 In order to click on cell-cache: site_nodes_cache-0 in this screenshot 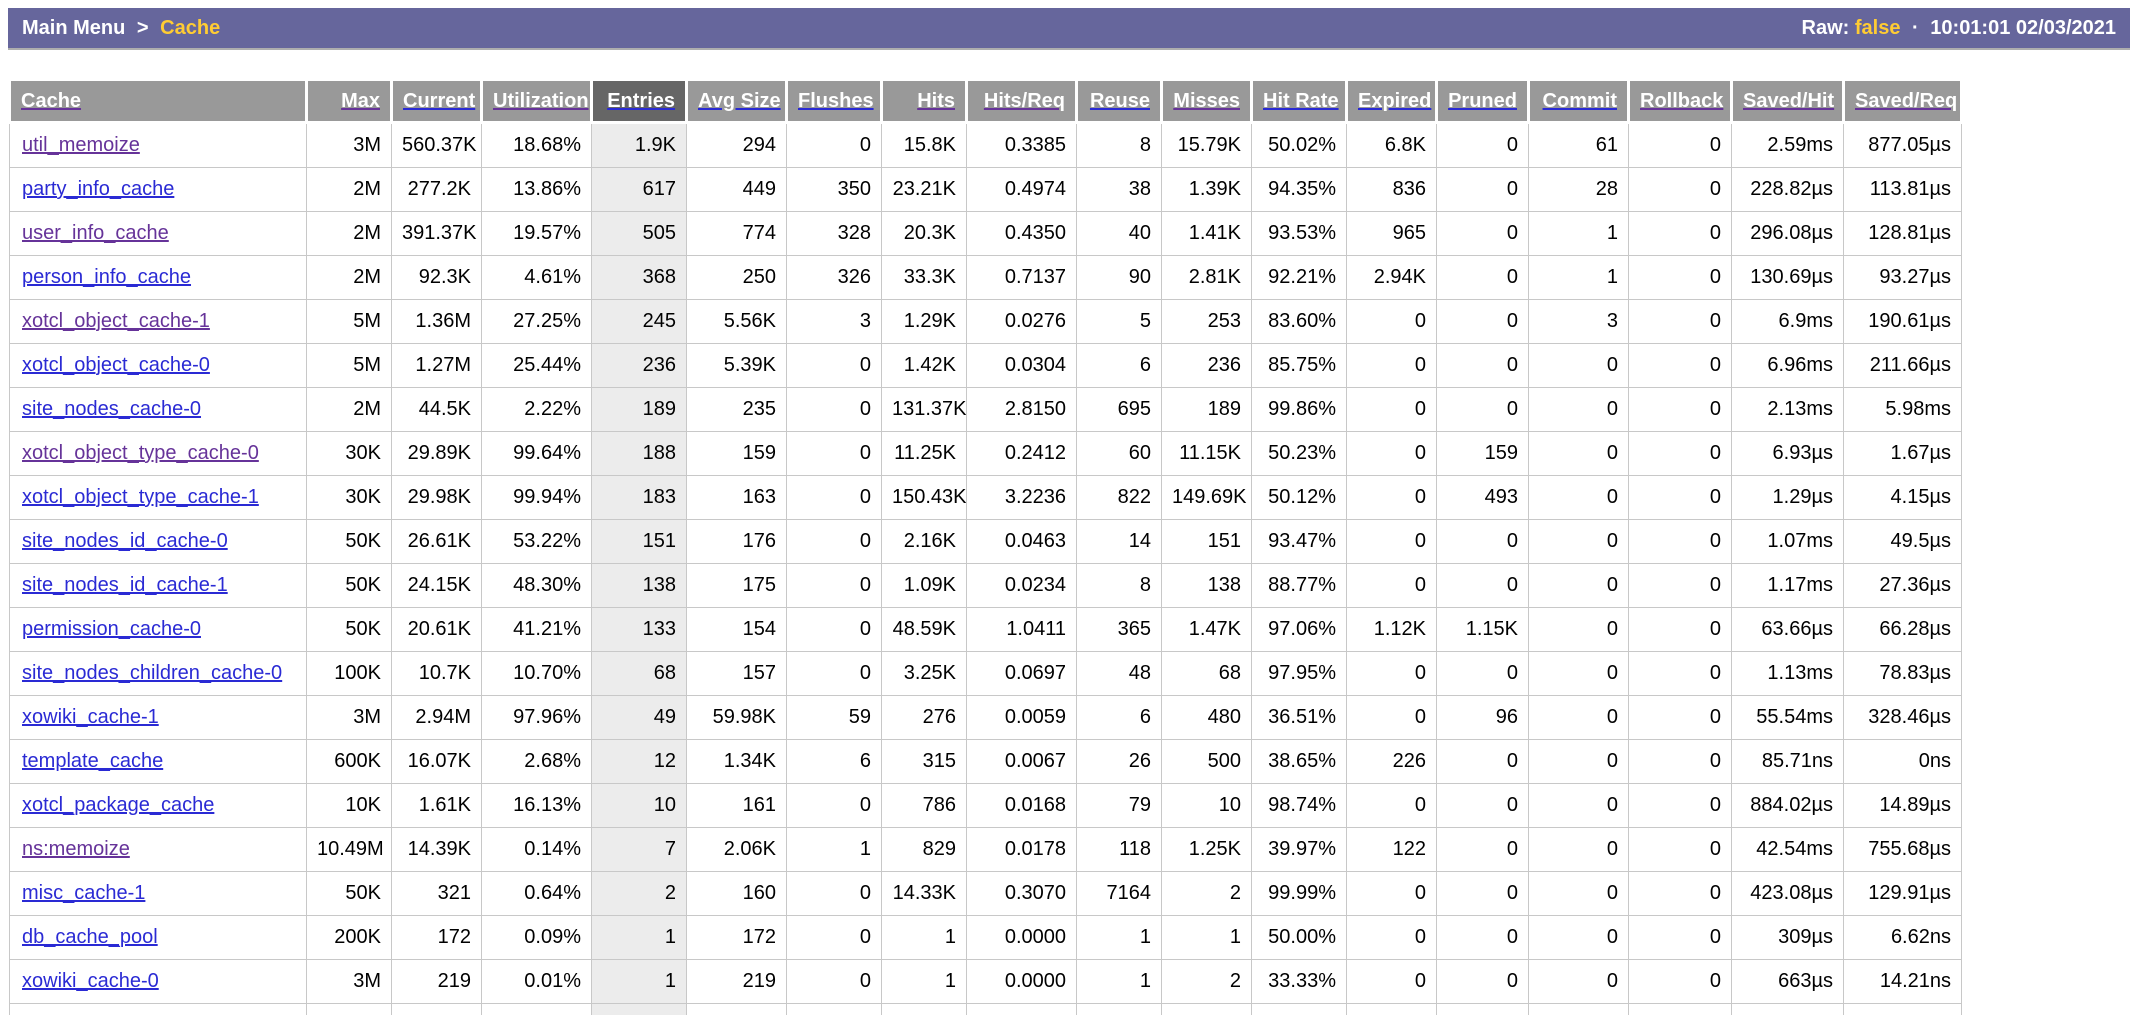, I will do `click(158, 410)`.